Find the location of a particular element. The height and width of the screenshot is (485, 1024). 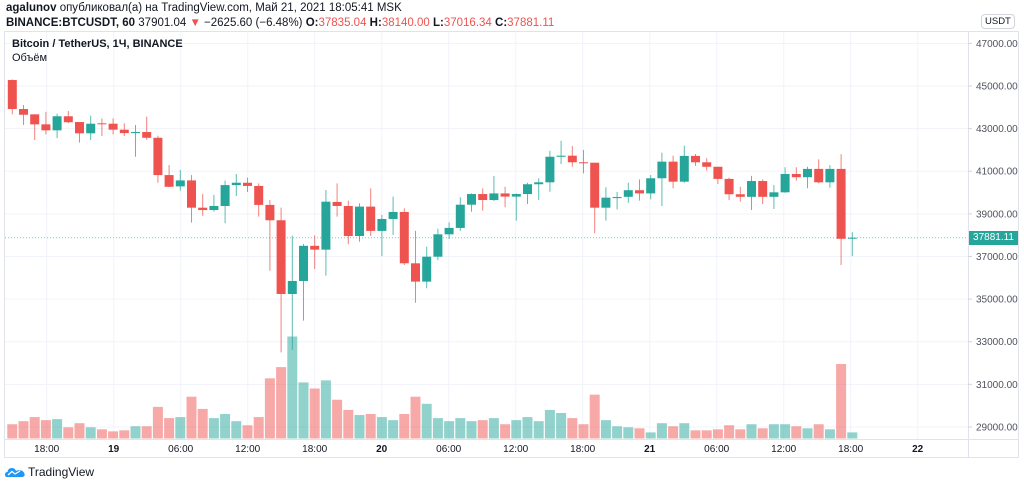

change-value: −2625.60 (−6.48%) is located at coordinates (253, 23).